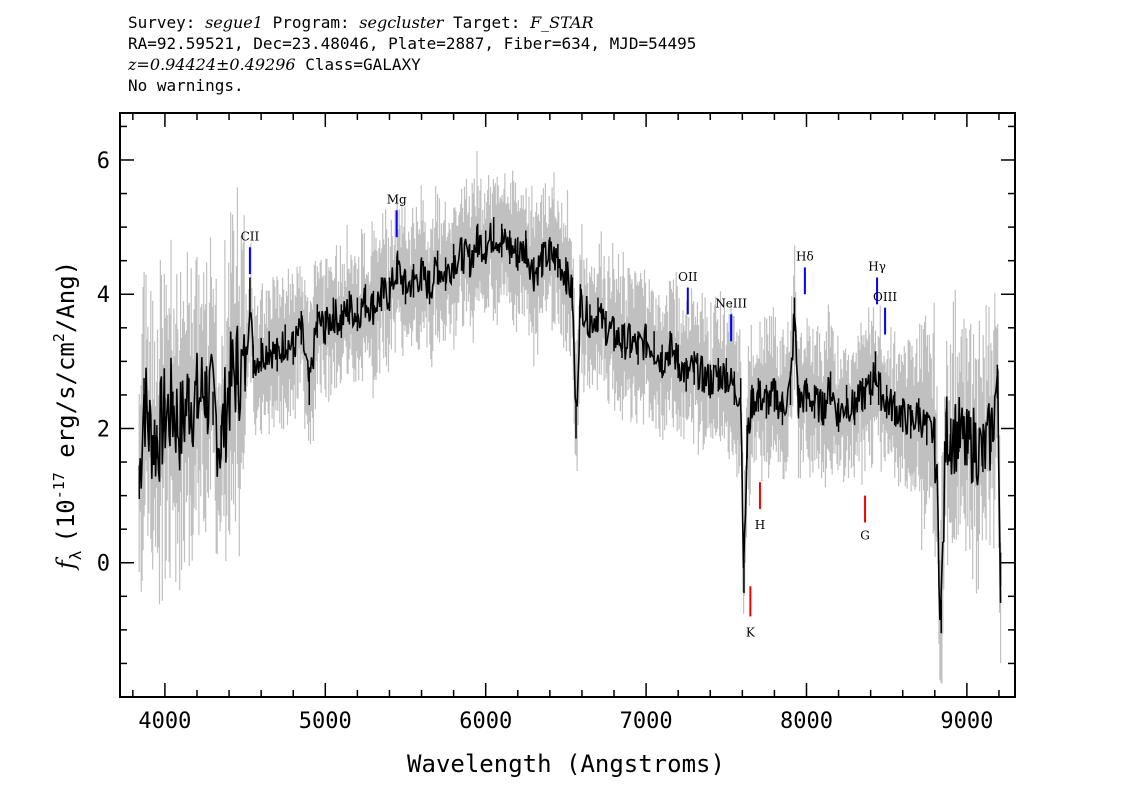  I want to click on spectral-line-label: K, so click(751, 633).